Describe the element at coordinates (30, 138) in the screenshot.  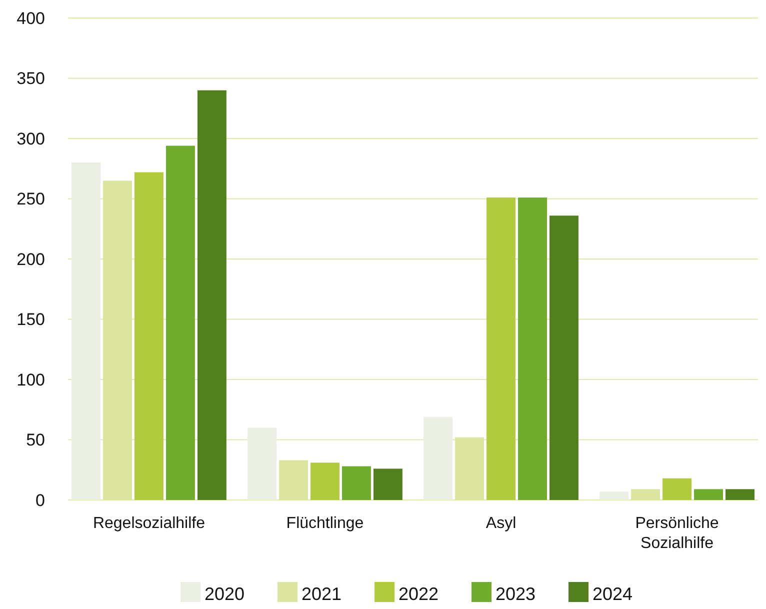
I see `y-tick-label: 300` at that location.